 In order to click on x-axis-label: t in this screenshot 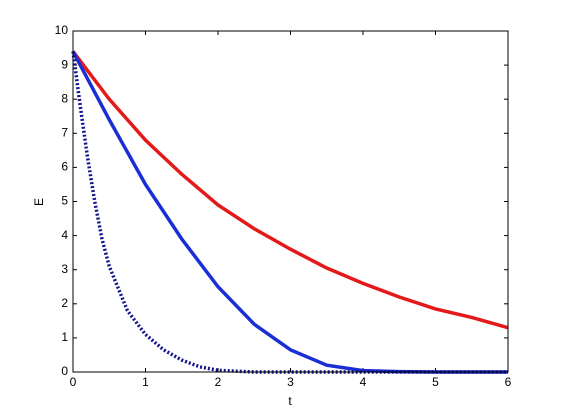, I will do `click(290, 401)`.